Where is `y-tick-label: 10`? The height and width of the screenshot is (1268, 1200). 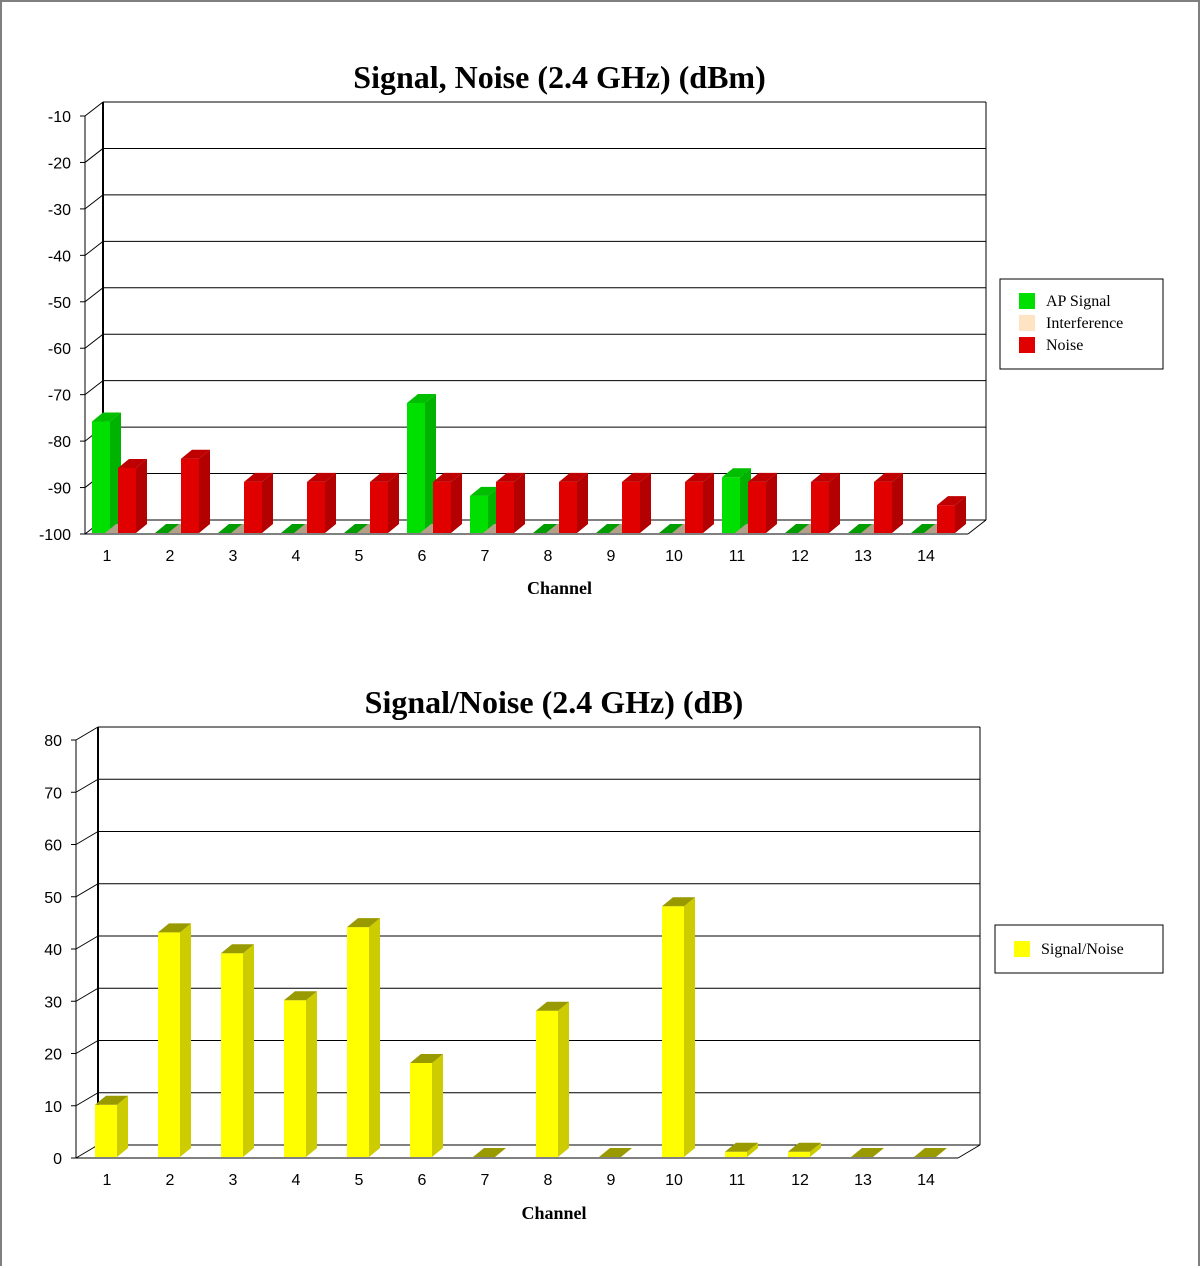
y-tick-label: 10 is located at coordinates (53, 1107).